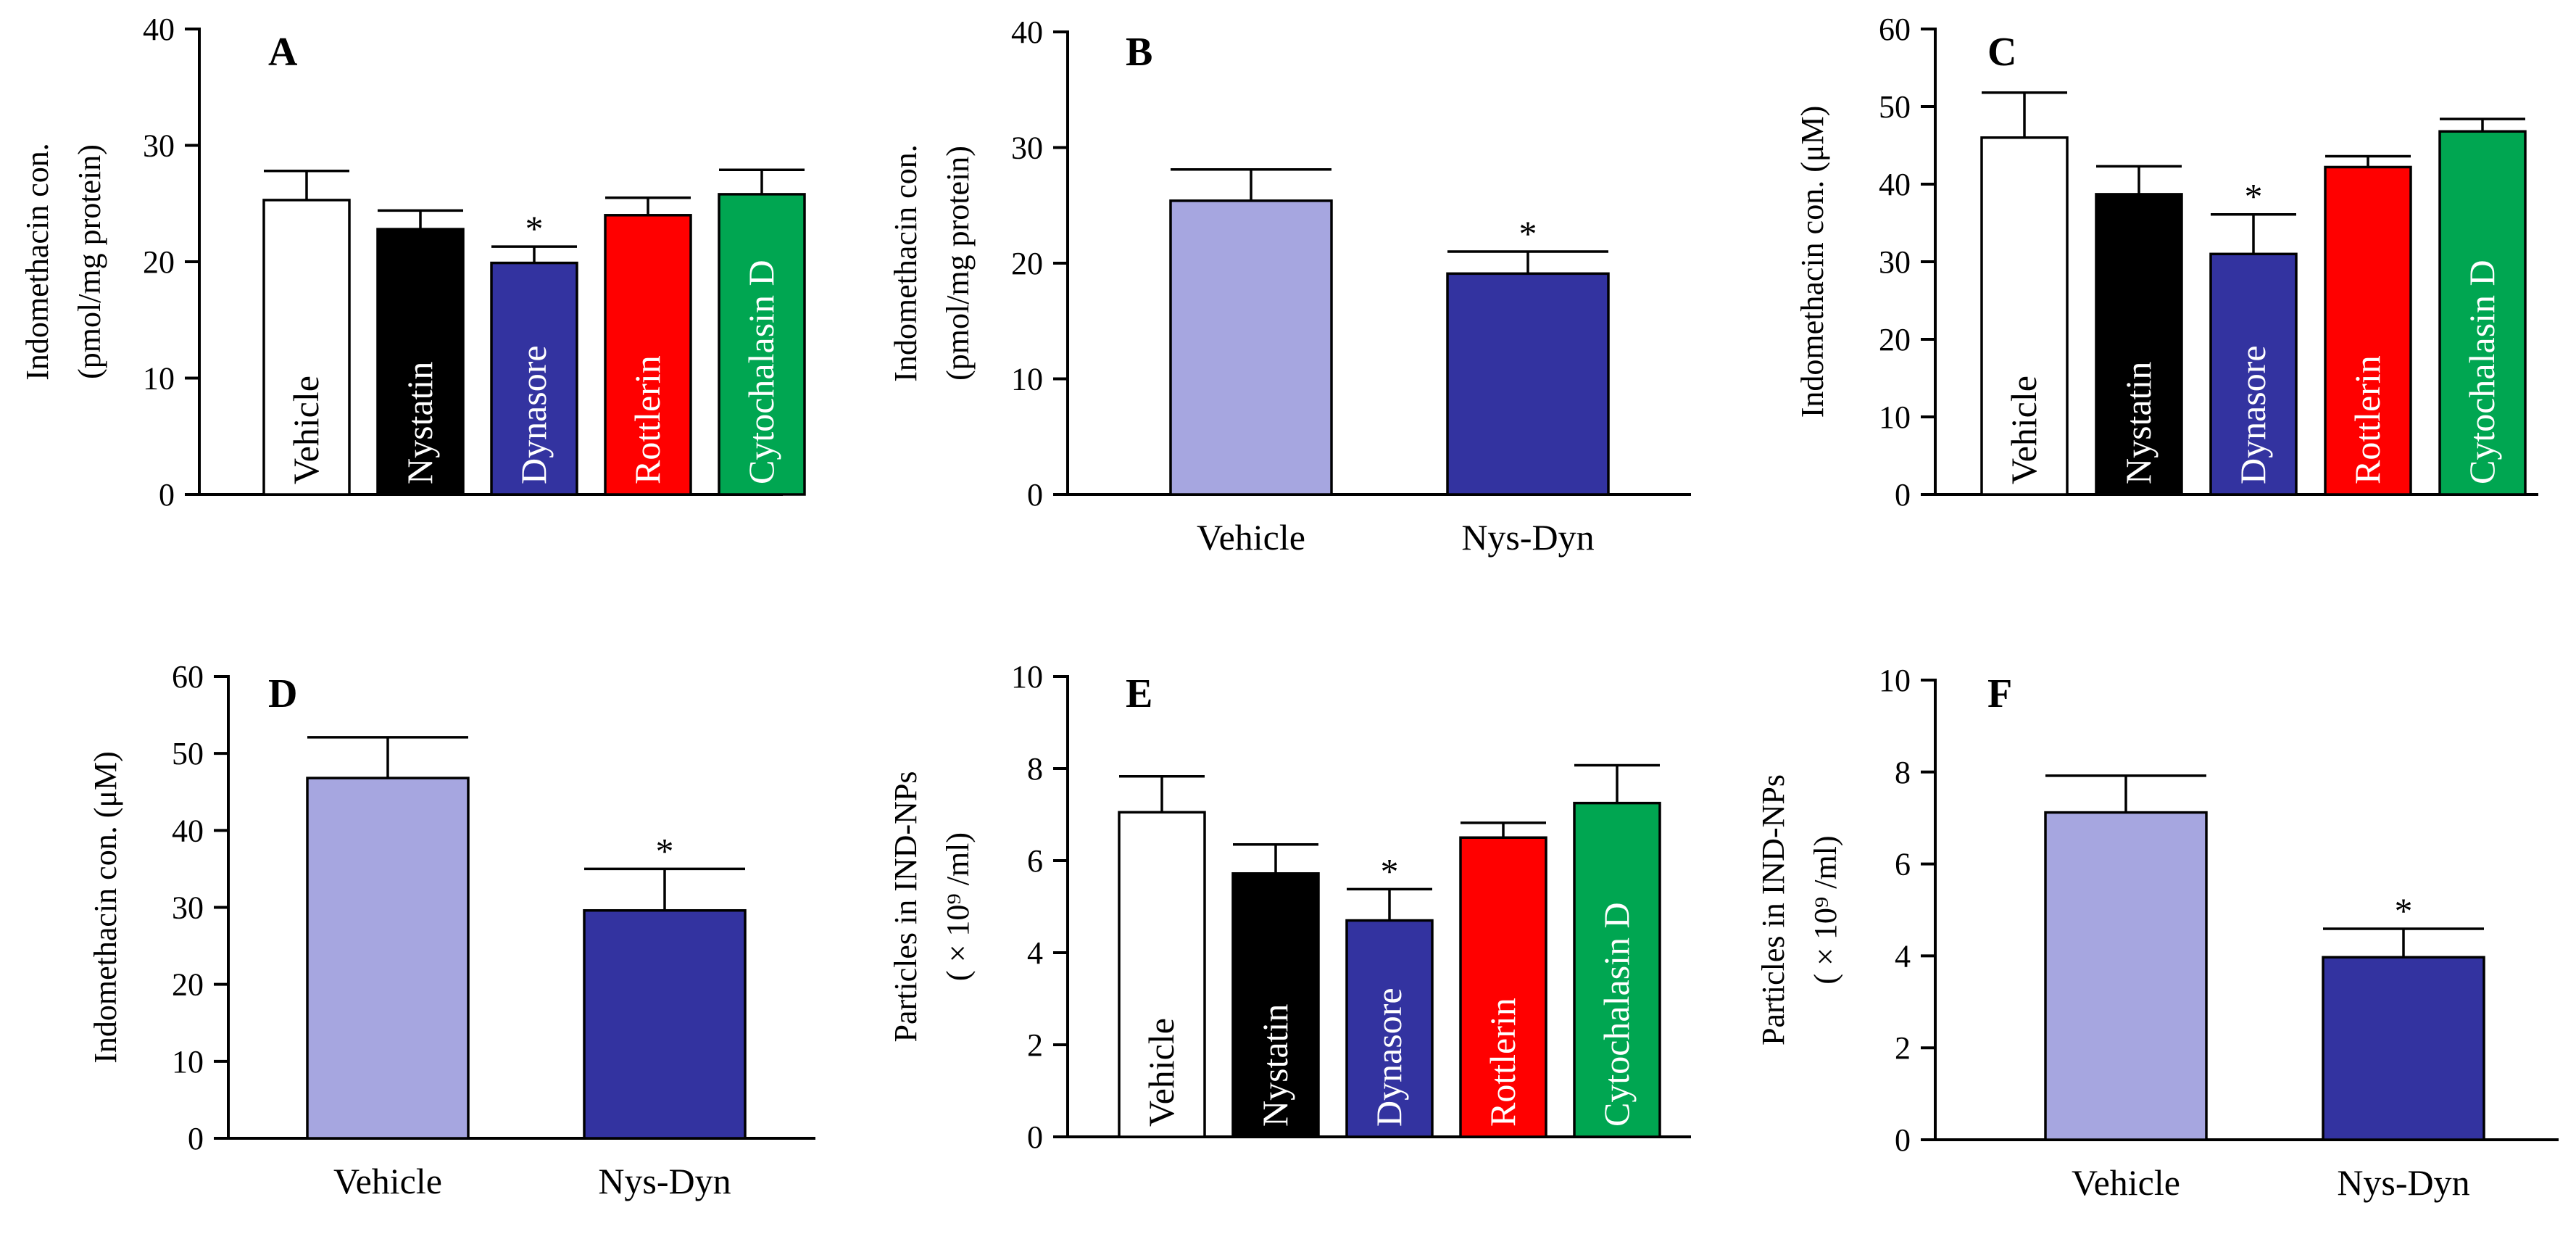 This screenshot has height=1234, width=2576. Describe the element at coordinates (282, 693) in the screenshot. I see `panel-label: D` at that location.